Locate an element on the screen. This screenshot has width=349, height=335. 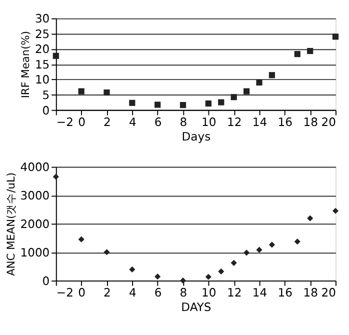
y-tick-label: 2000 is located at coordinates (35, 224).